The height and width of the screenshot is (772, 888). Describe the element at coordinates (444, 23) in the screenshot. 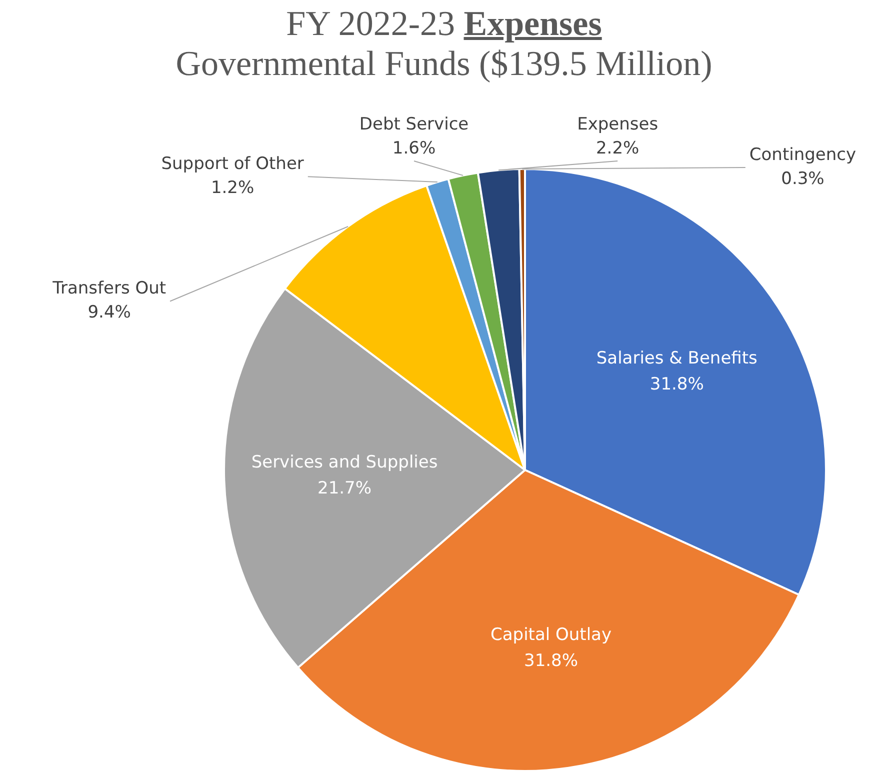

I see `chart-title: FY 2022-23 Expenses` at that location.